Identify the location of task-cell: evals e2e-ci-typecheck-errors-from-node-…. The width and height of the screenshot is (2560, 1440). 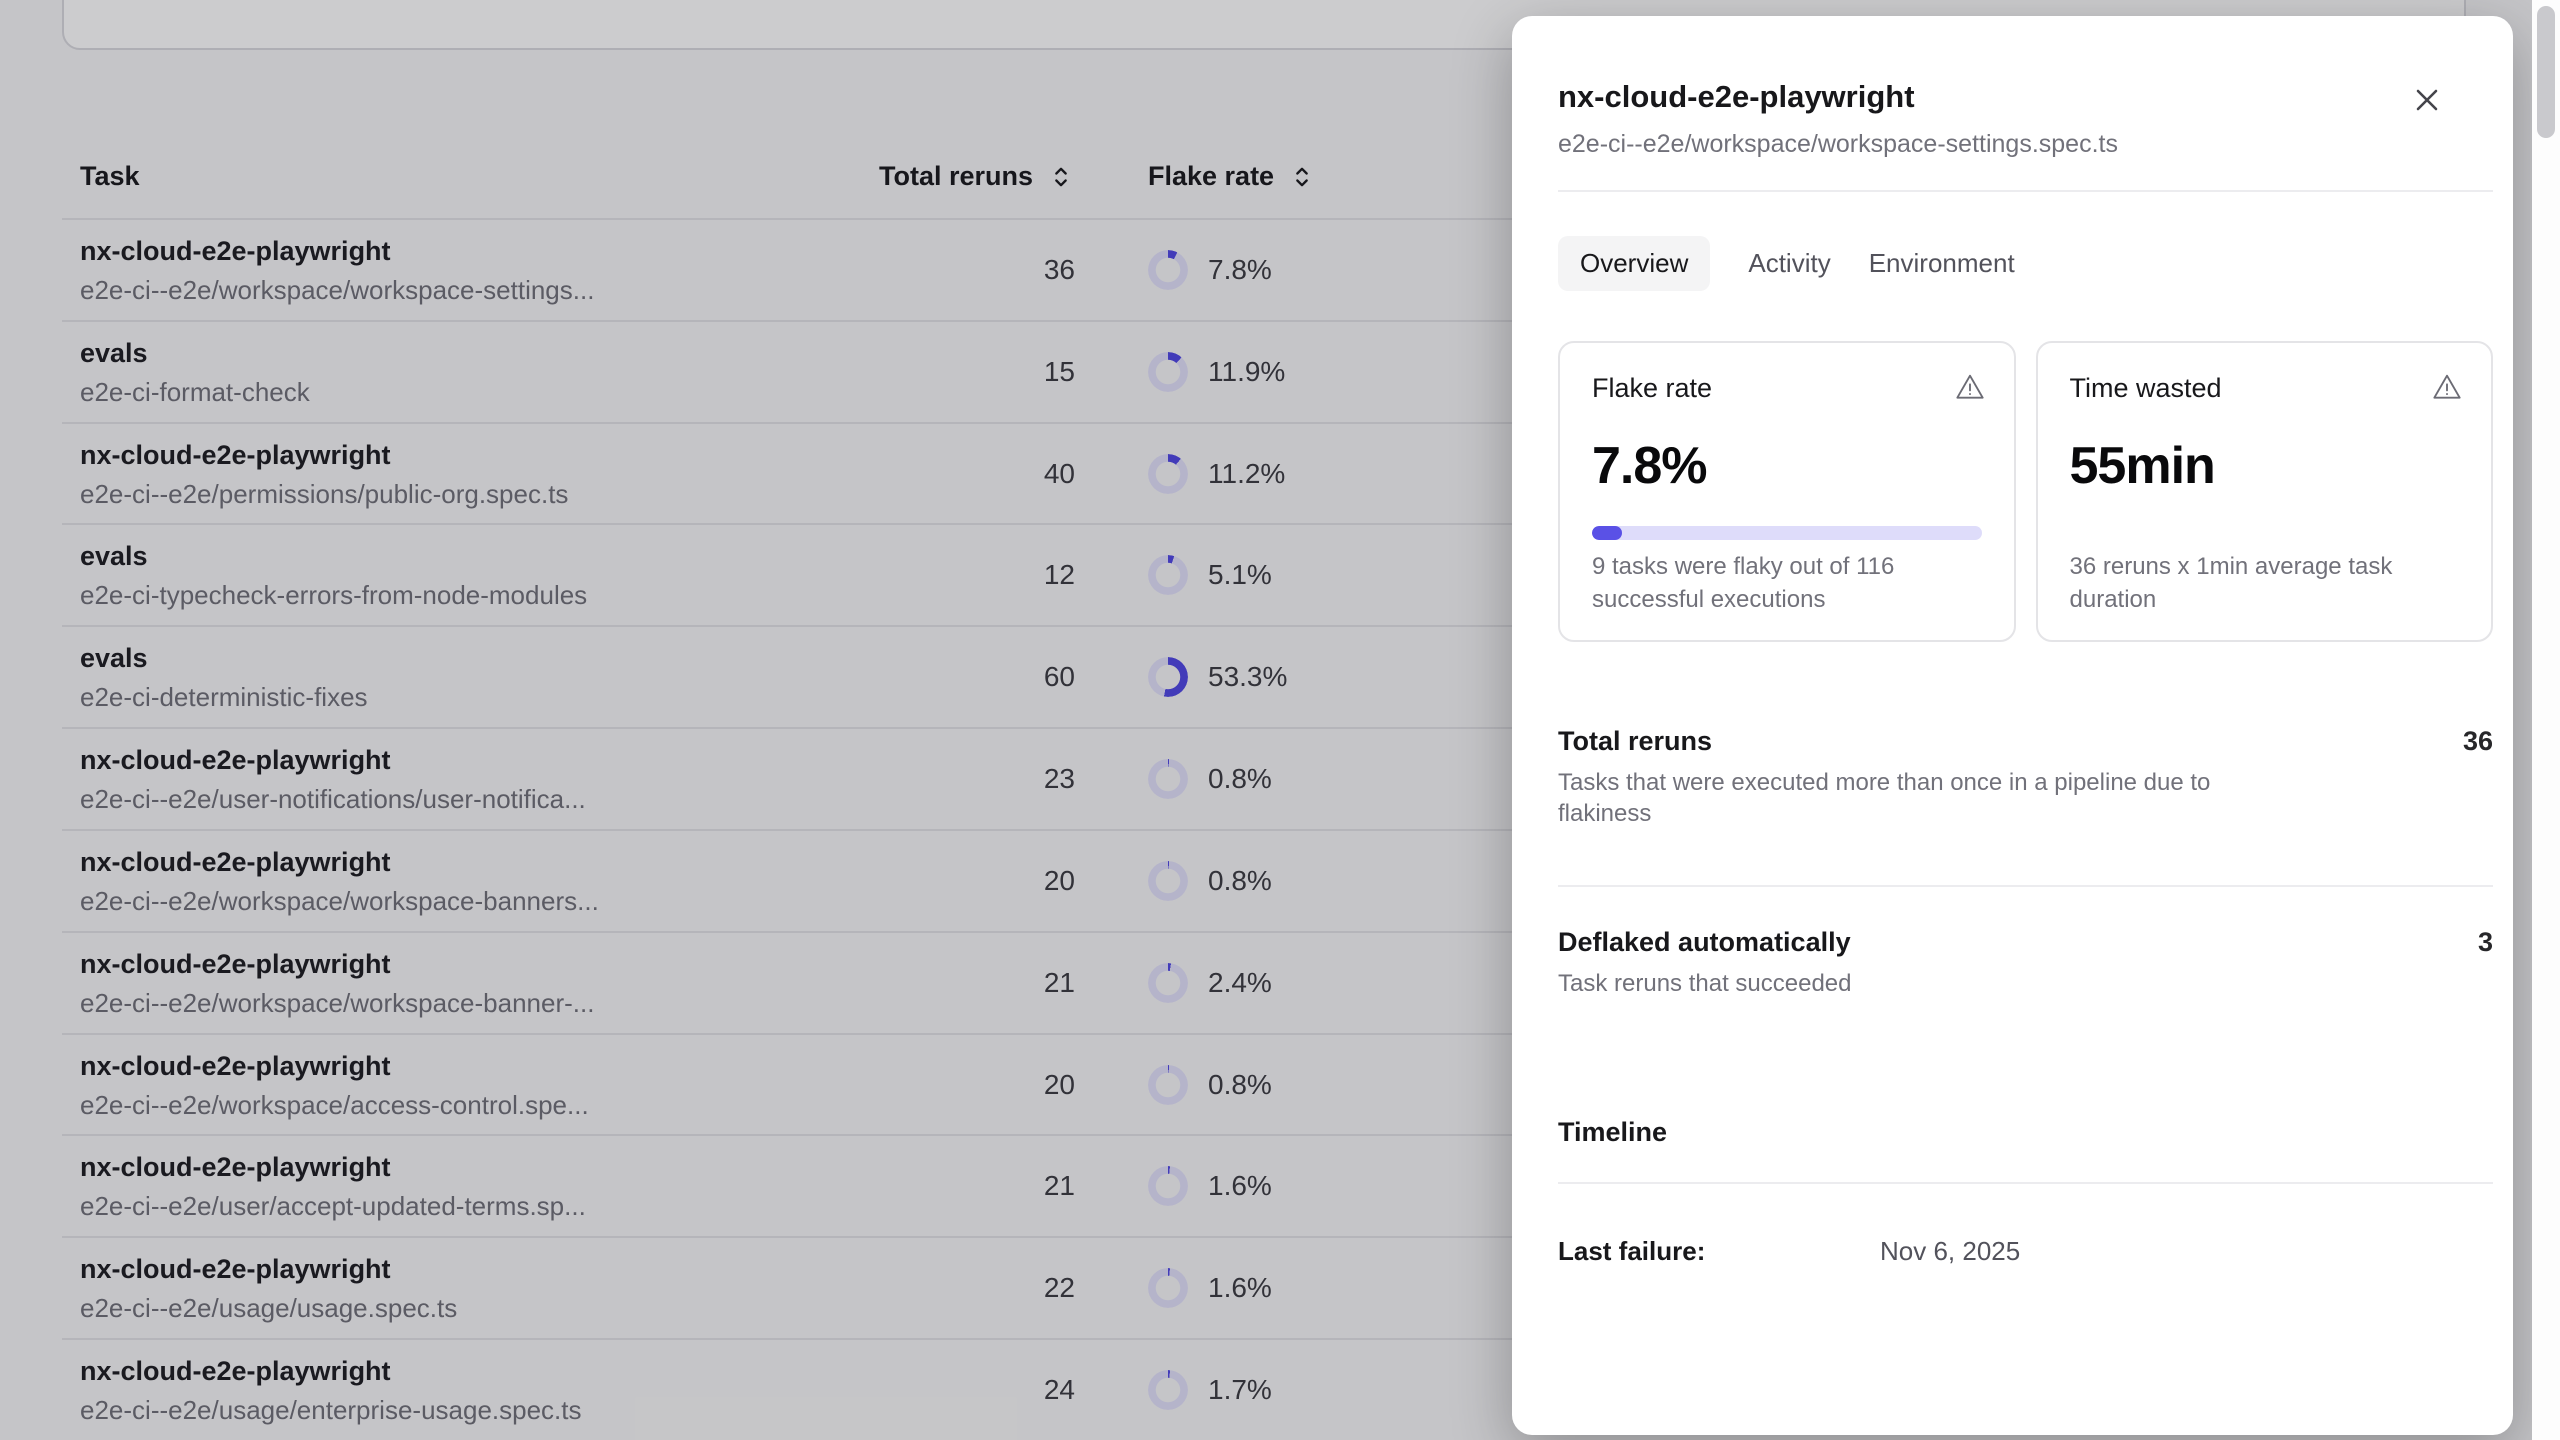
(461, 575).